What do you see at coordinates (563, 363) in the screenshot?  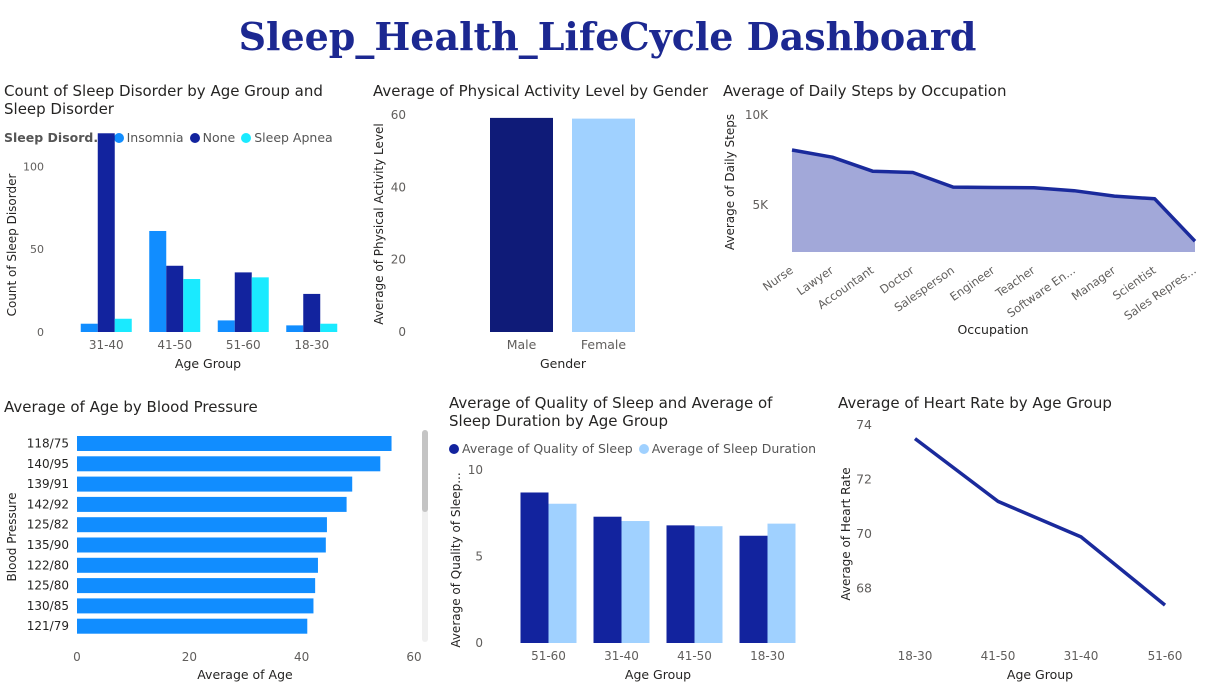 I see `x-axis-label: Gender` at bounding box center [563, 363].